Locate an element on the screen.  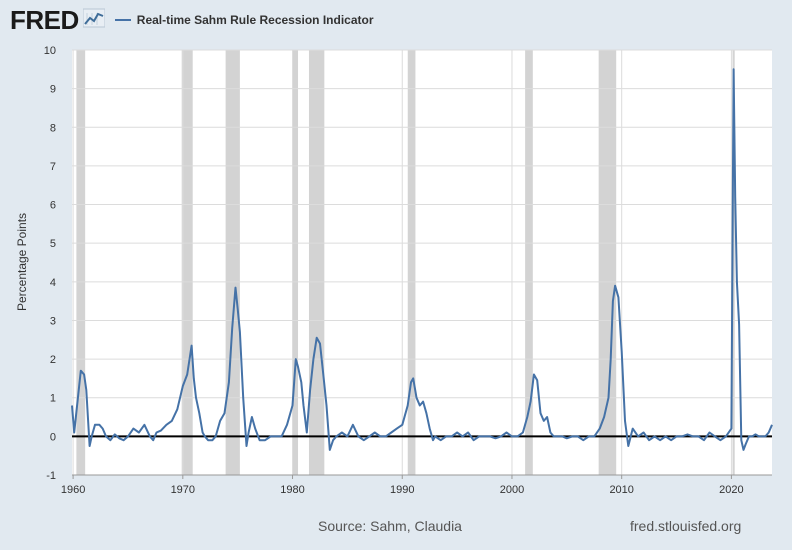
y-tick-label: 5 is located at coordinates (53, 244).